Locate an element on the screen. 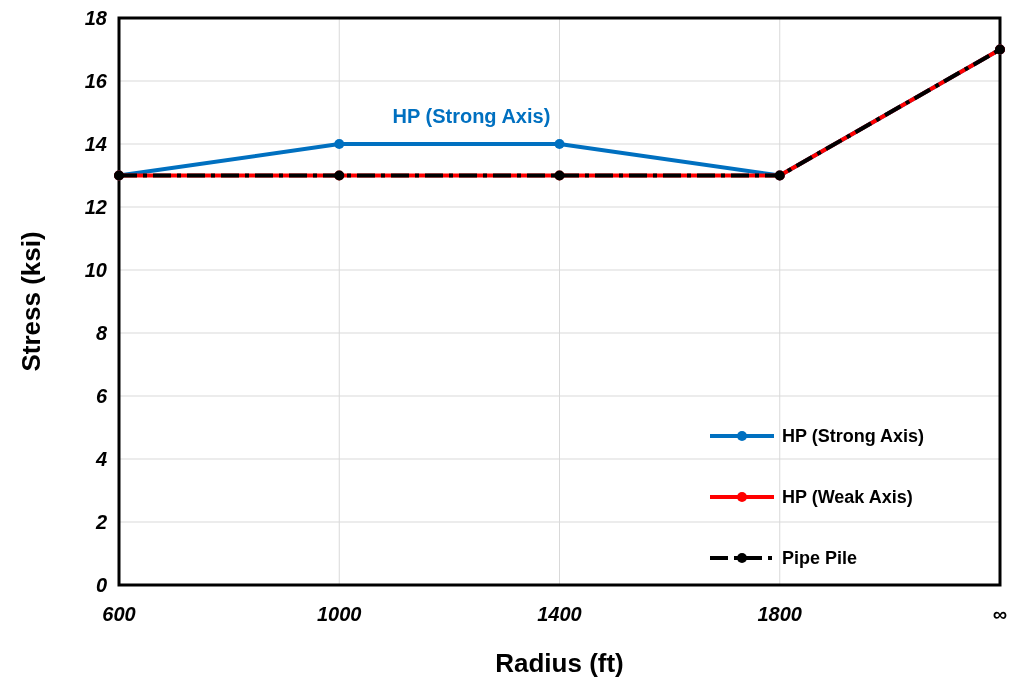 The width and height of the screenshot is (1013, 688). x-tick-label: 1000 is located at coordinates (339, 614).